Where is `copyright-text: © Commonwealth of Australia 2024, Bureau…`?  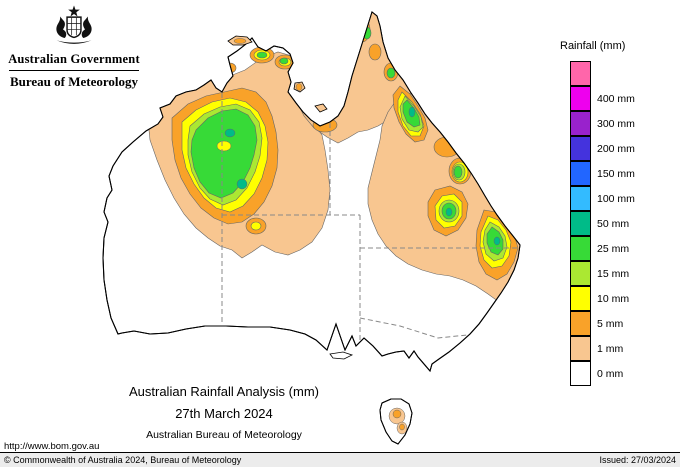 copyright-text: © Commonwealth of Australia 2024, Bureau… is located at coordinates (123, 460).